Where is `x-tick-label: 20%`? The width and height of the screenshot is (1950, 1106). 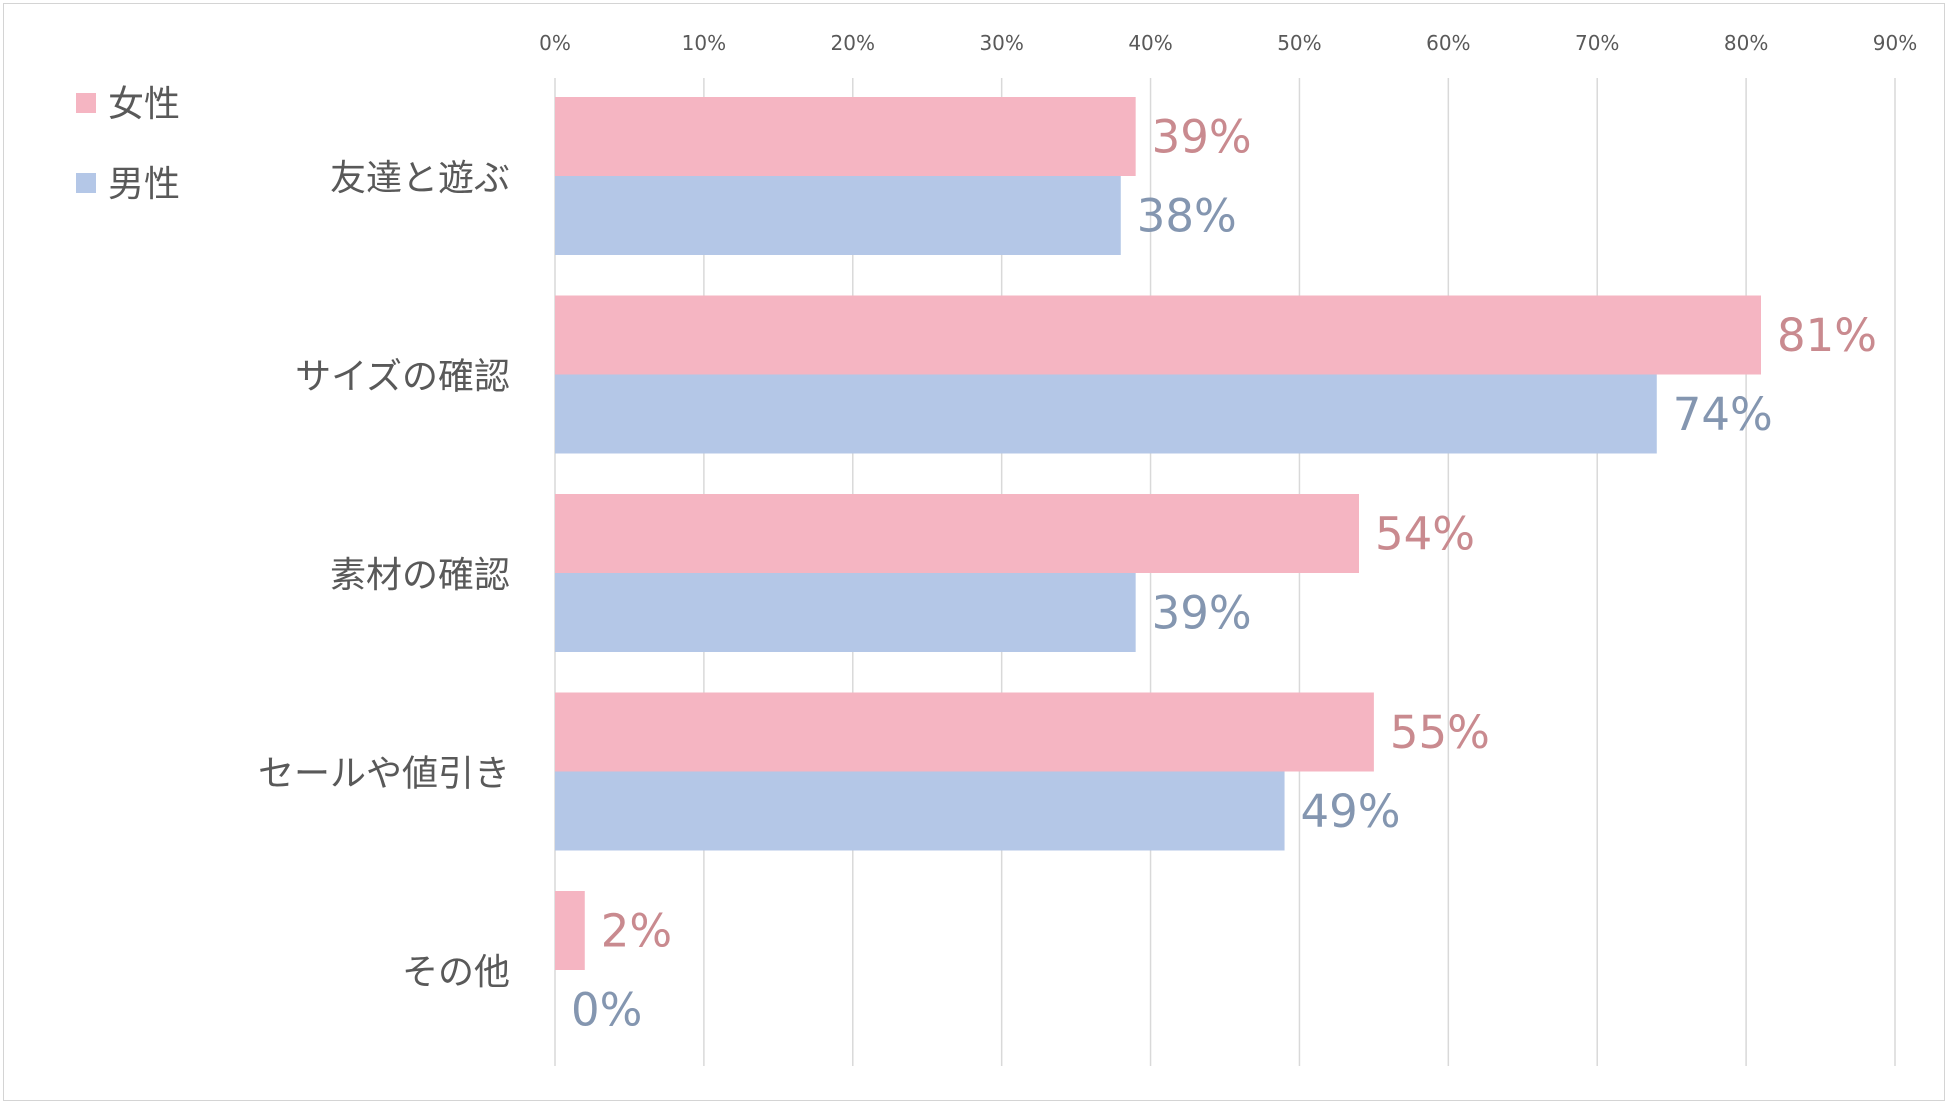 x-tick-label: 20% is located at coordinates (853, 43).